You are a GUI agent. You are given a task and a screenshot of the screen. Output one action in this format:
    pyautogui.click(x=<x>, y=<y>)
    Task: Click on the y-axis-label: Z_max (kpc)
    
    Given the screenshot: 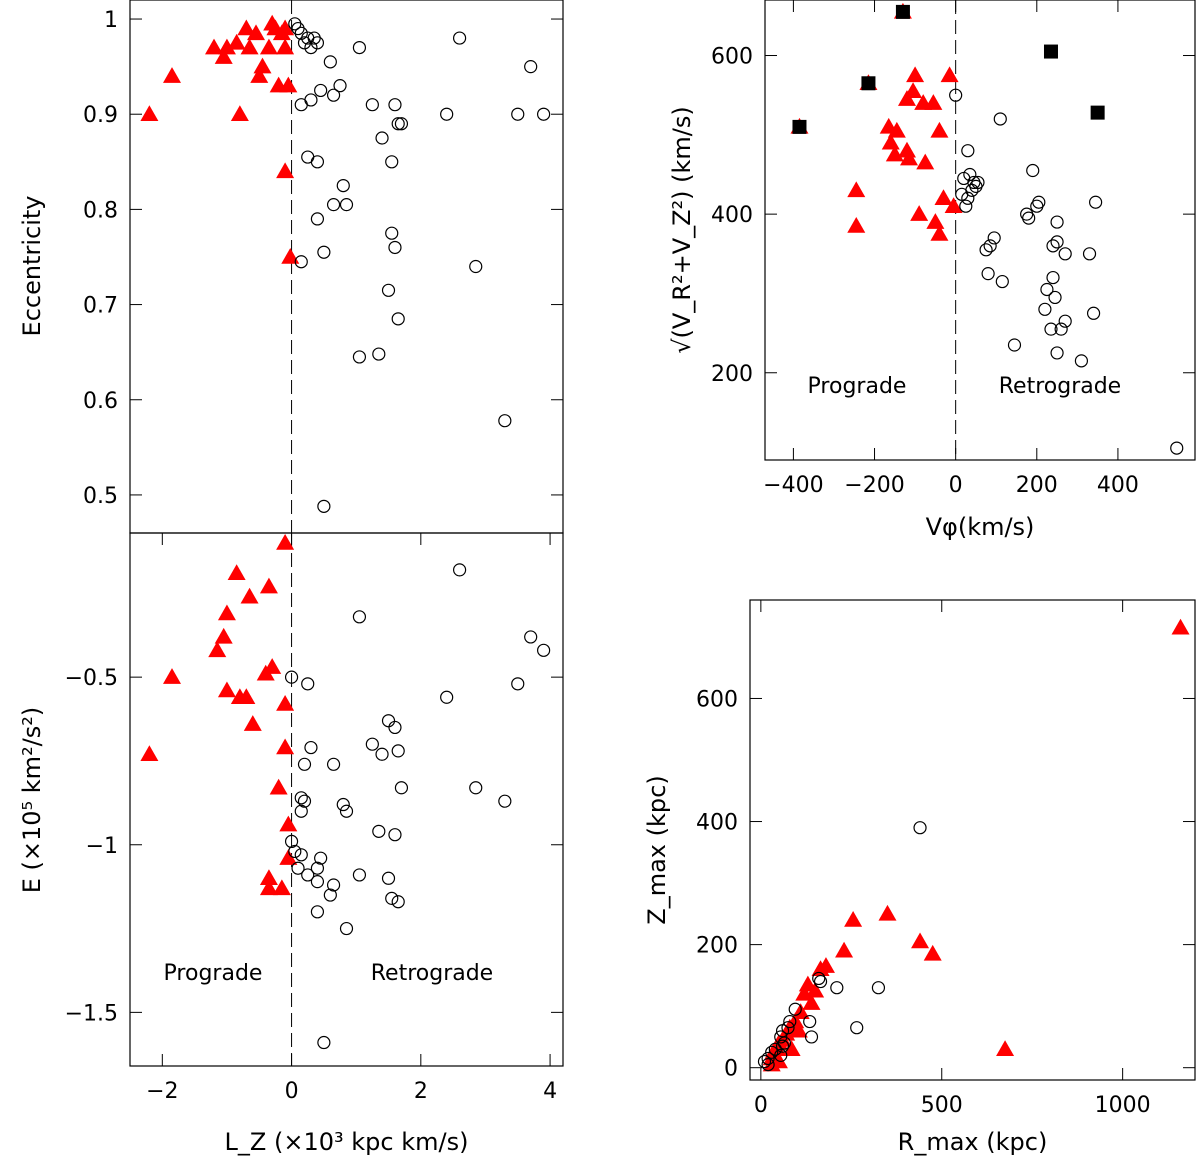 What is the action you would take?
    pyautogui.click(x=657, y=849)
    